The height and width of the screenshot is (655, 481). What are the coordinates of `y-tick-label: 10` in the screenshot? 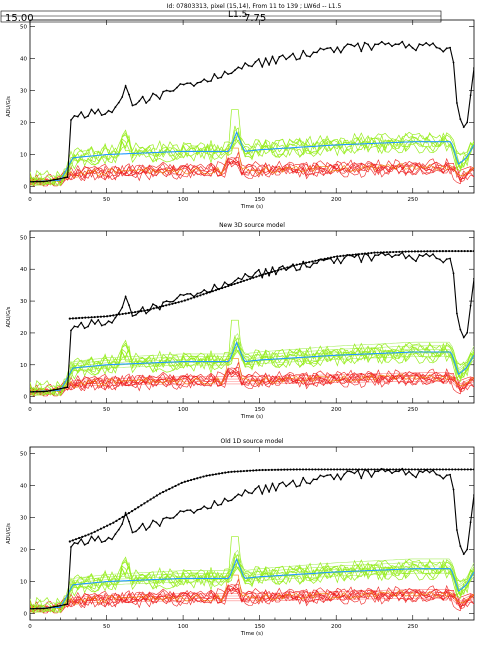 It's located at (23, 583).